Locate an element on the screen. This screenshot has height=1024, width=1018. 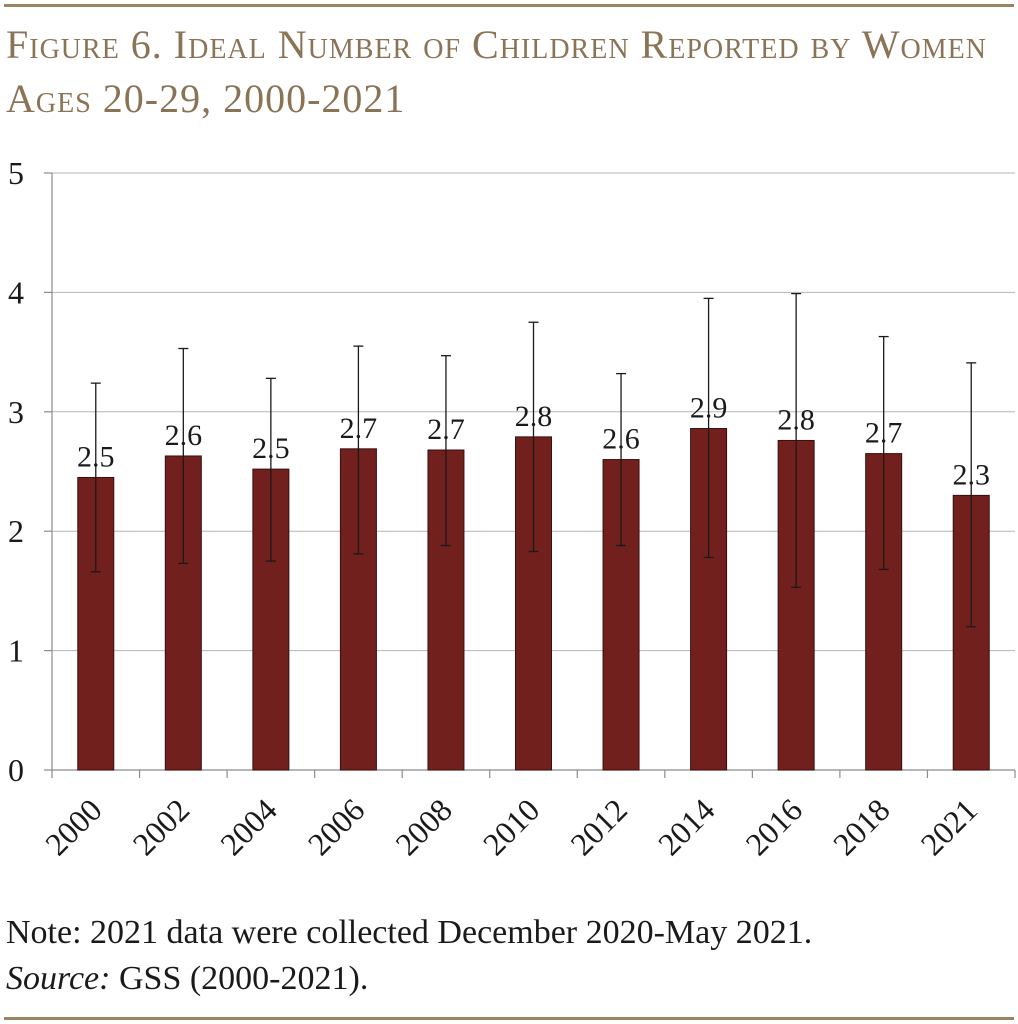
source-text: GSS (2000-2021). is located at coordinates (239, 978).